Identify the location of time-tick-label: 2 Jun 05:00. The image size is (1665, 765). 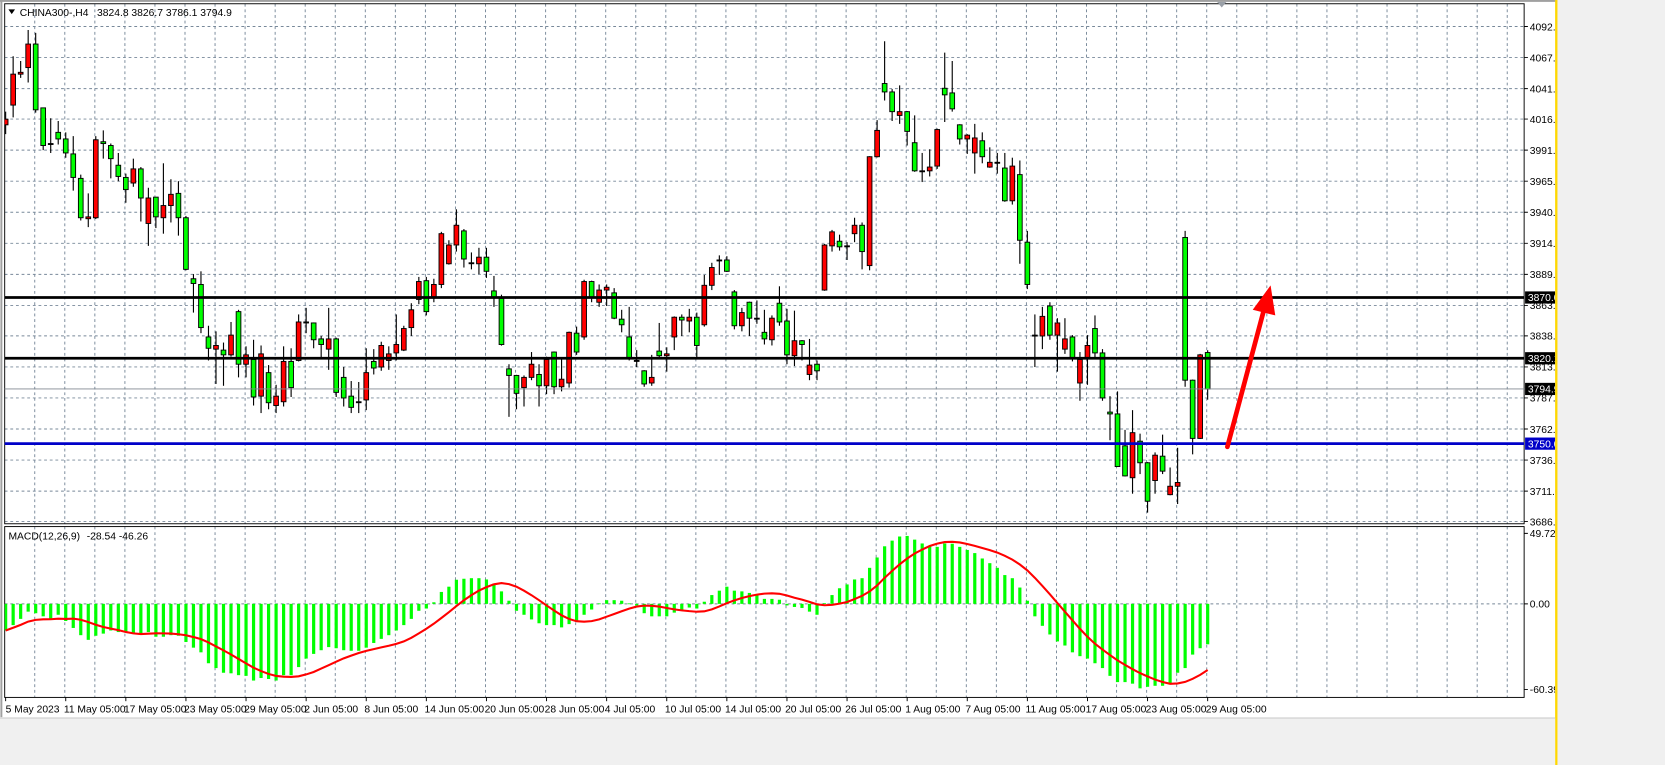
(331, 709).